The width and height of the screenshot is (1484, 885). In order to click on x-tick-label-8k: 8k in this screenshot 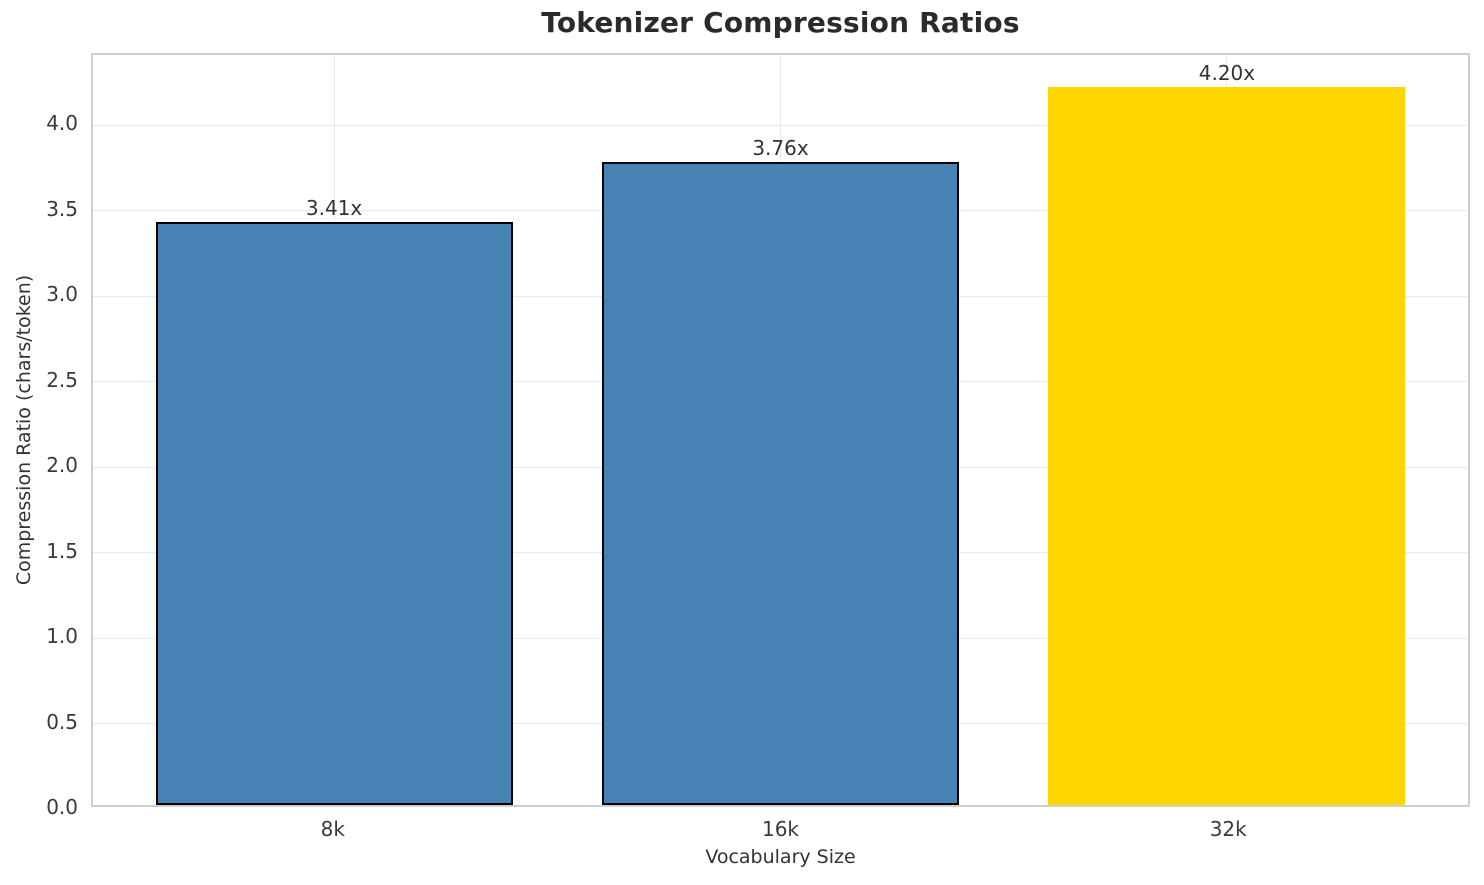, I will do `click(332, 829)`.